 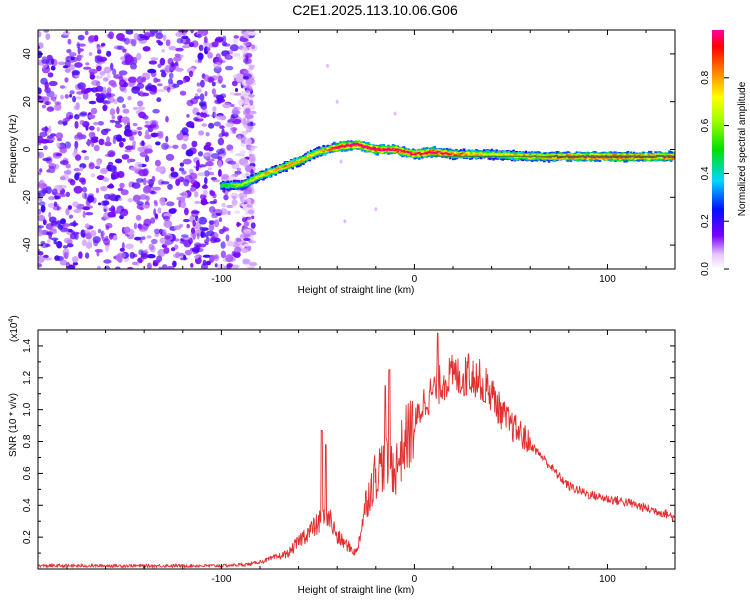 I want to click on colorbar-ticks: 0.0 0.2 0.4 0.6 0.8, so click(x=714, y=173).